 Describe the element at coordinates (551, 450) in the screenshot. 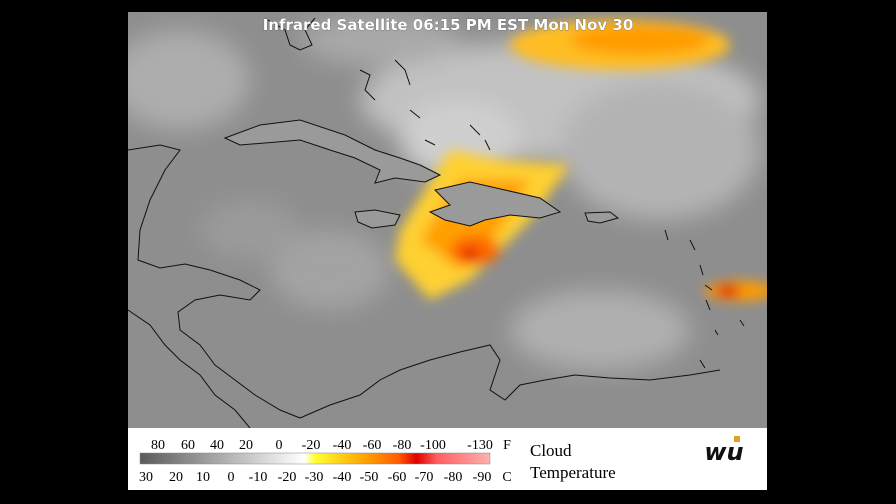

I see `legend-caption: Cloud` at that location.